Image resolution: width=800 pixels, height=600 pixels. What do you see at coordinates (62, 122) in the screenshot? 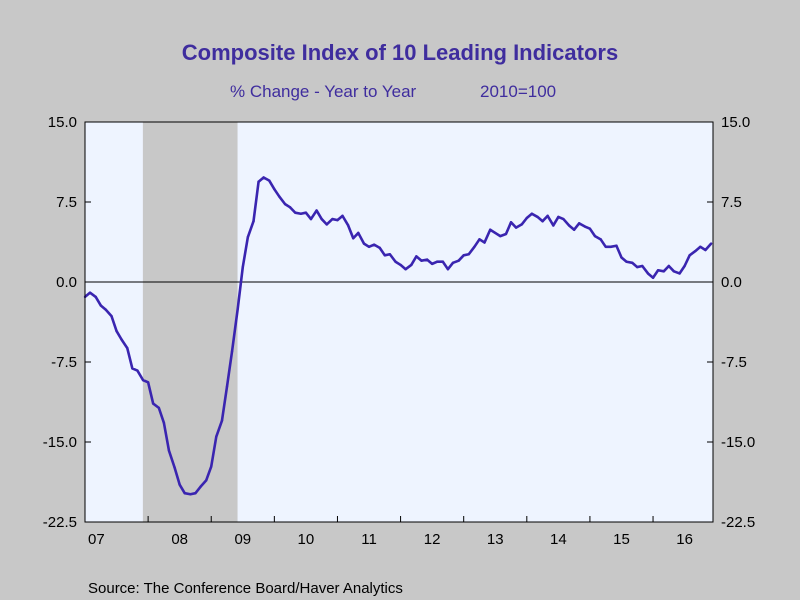
I see `y-tick-label-left: 15.0` at bounding box center [62, 122].